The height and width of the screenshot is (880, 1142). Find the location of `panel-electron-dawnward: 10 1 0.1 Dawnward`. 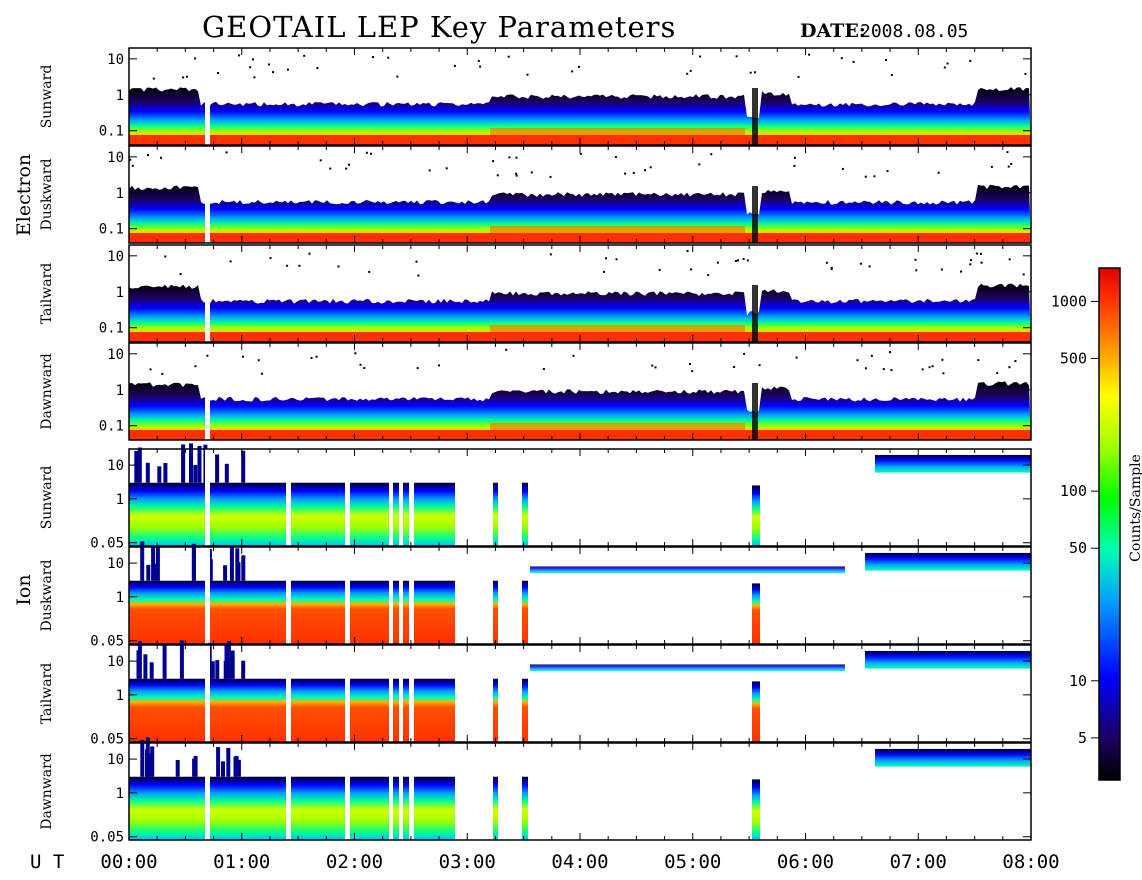

panel-electron-dawnward: 10 1 0.1 Dawnward is located at coordinates (535, 391).